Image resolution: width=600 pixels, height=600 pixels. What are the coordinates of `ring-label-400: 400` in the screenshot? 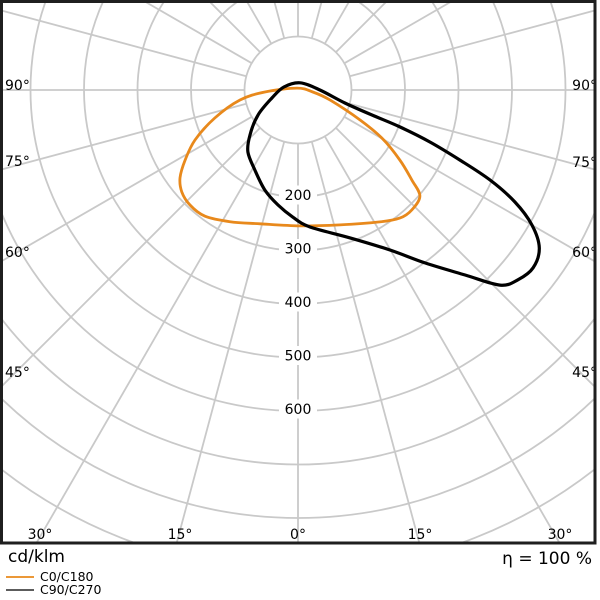 It's located at (298, 303).